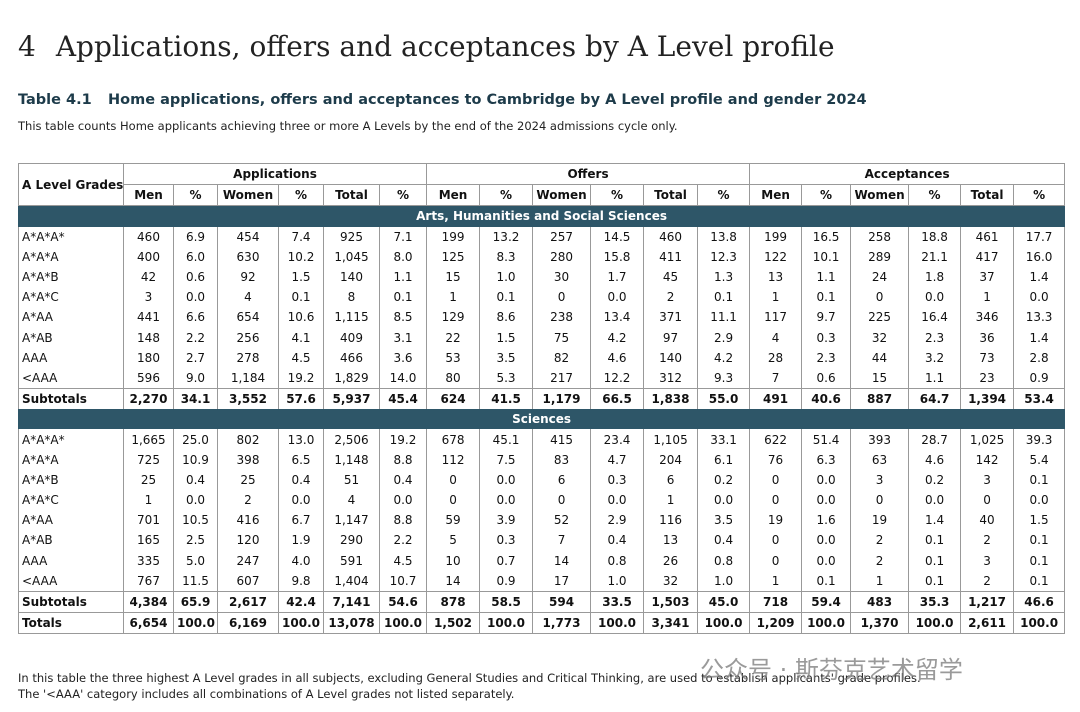  I want to click on cell: 4.5, so click(403, 560).